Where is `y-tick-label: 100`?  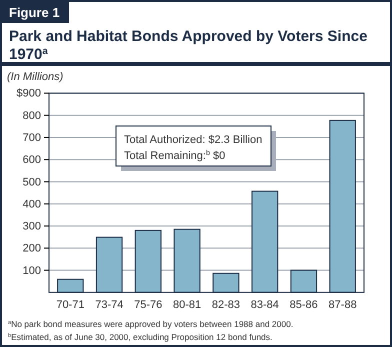 y-tick-label: 100 is located at coordinates (31, 270).